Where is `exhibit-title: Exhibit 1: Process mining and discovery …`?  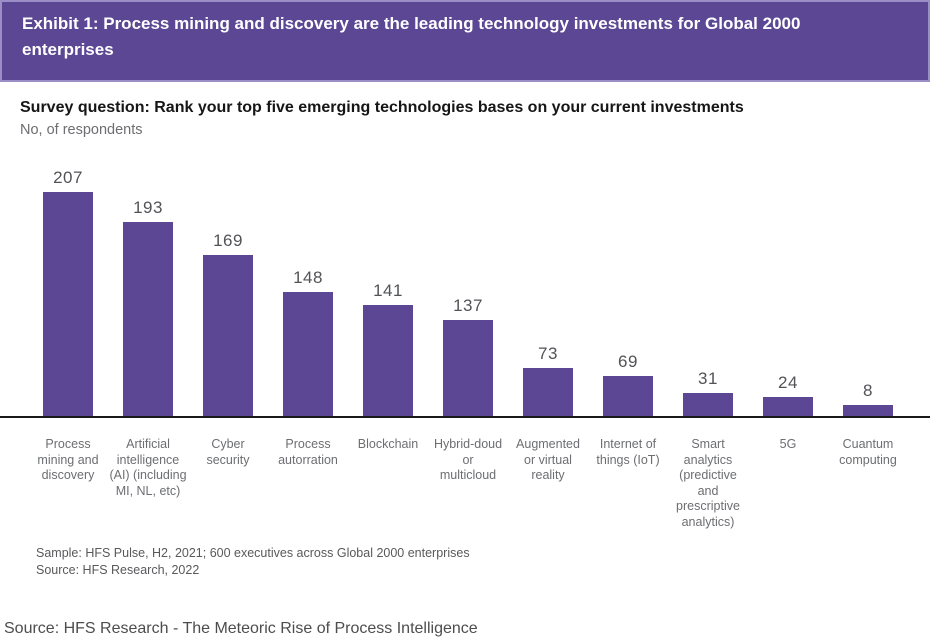 exhibit-title: Exhibit 1: Process mining and discovery … is located at coordinates (411, 36).